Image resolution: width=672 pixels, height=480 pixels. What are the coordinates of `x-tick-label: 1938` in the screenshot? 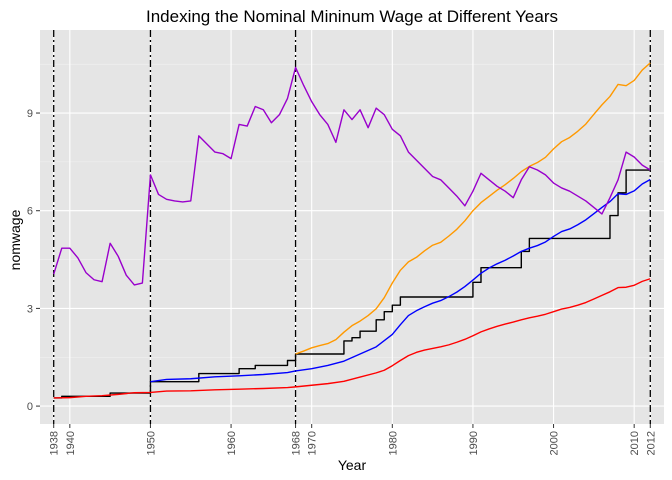 It's located at (55, 443).